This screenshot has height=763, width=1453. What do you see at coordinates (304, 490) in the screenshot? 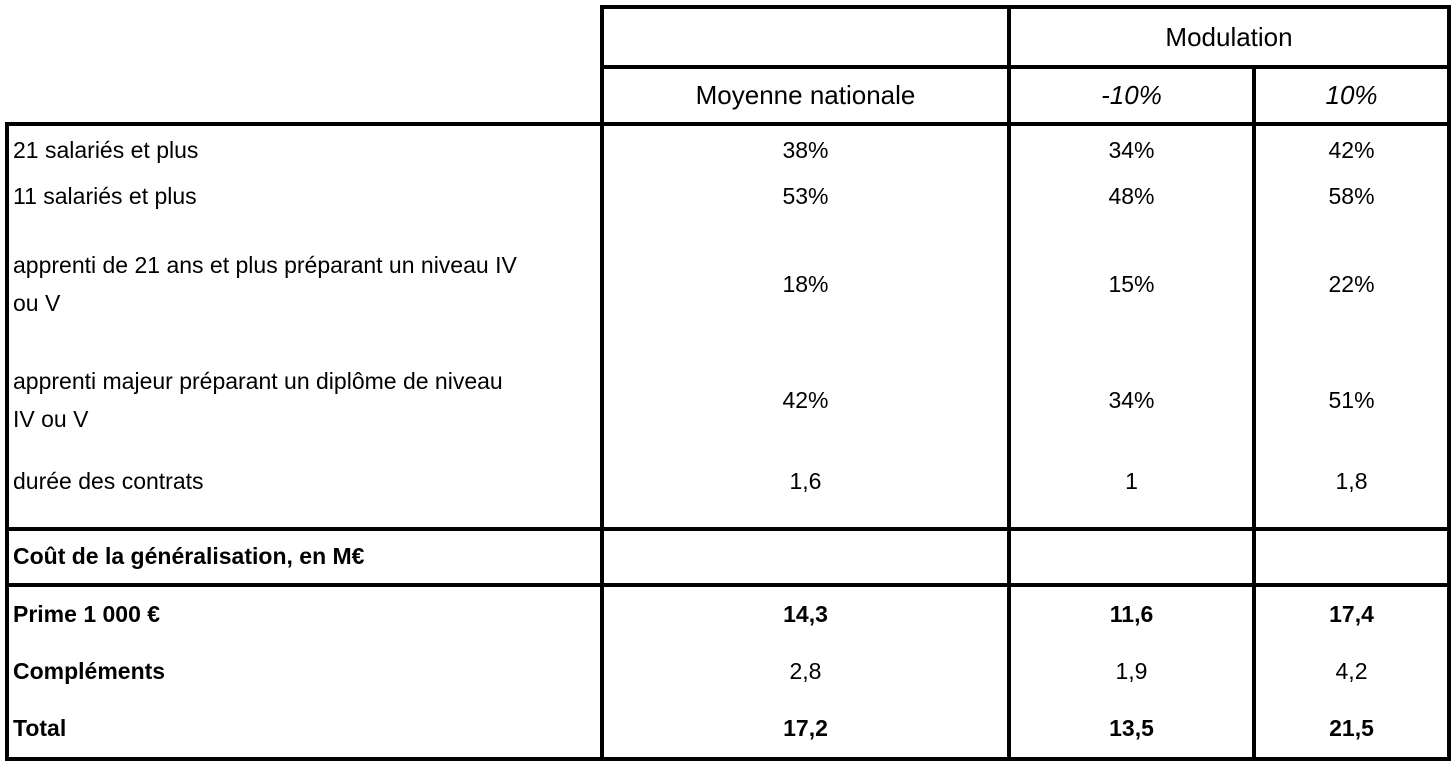
I see `row-label-duree-contrats: durée des contrats` at bounding box center [304, 490].